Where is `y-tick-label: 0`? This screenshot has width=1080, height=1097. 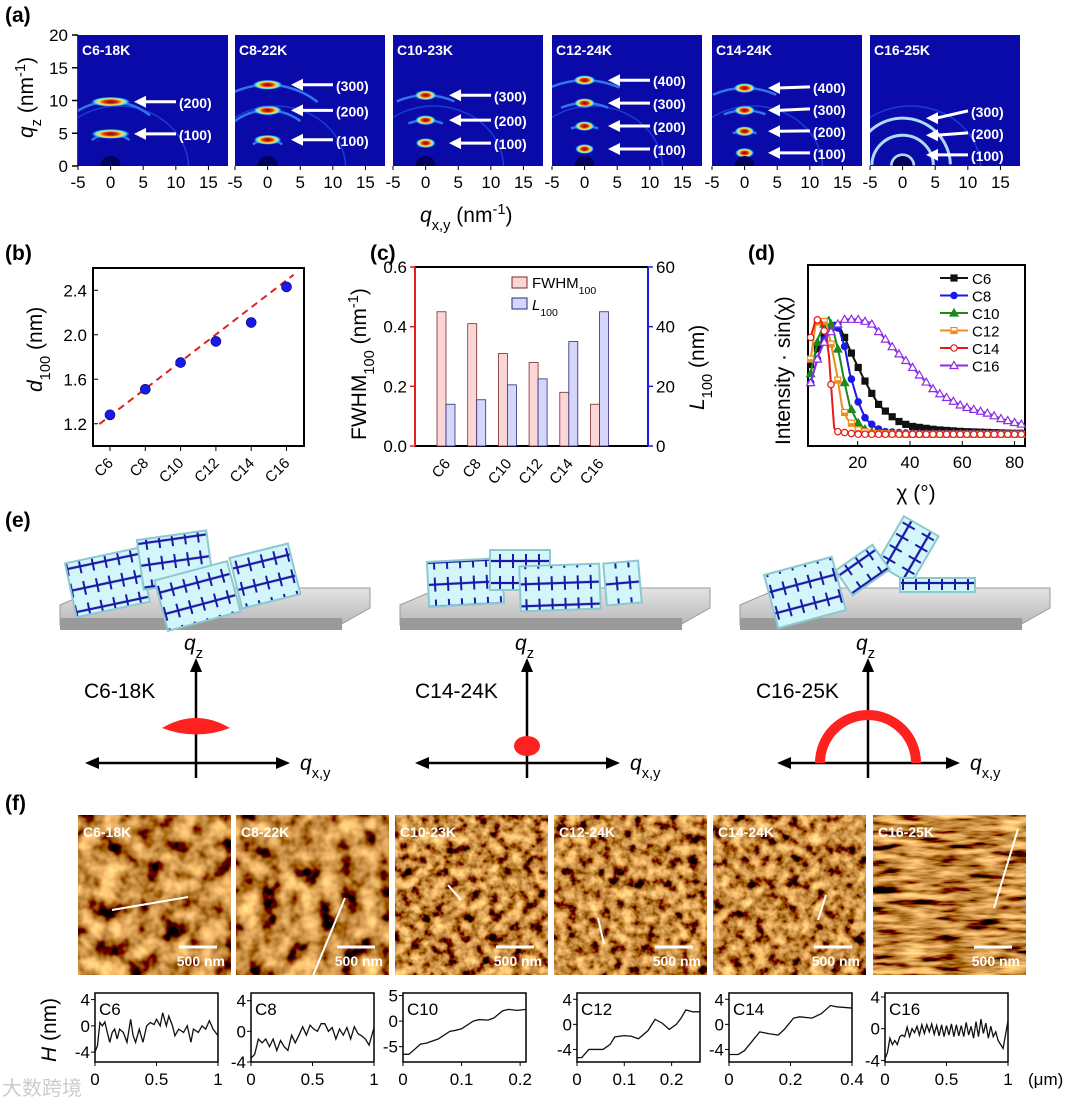
y-tick-label: 0 is located at coordinates (393, 1021).